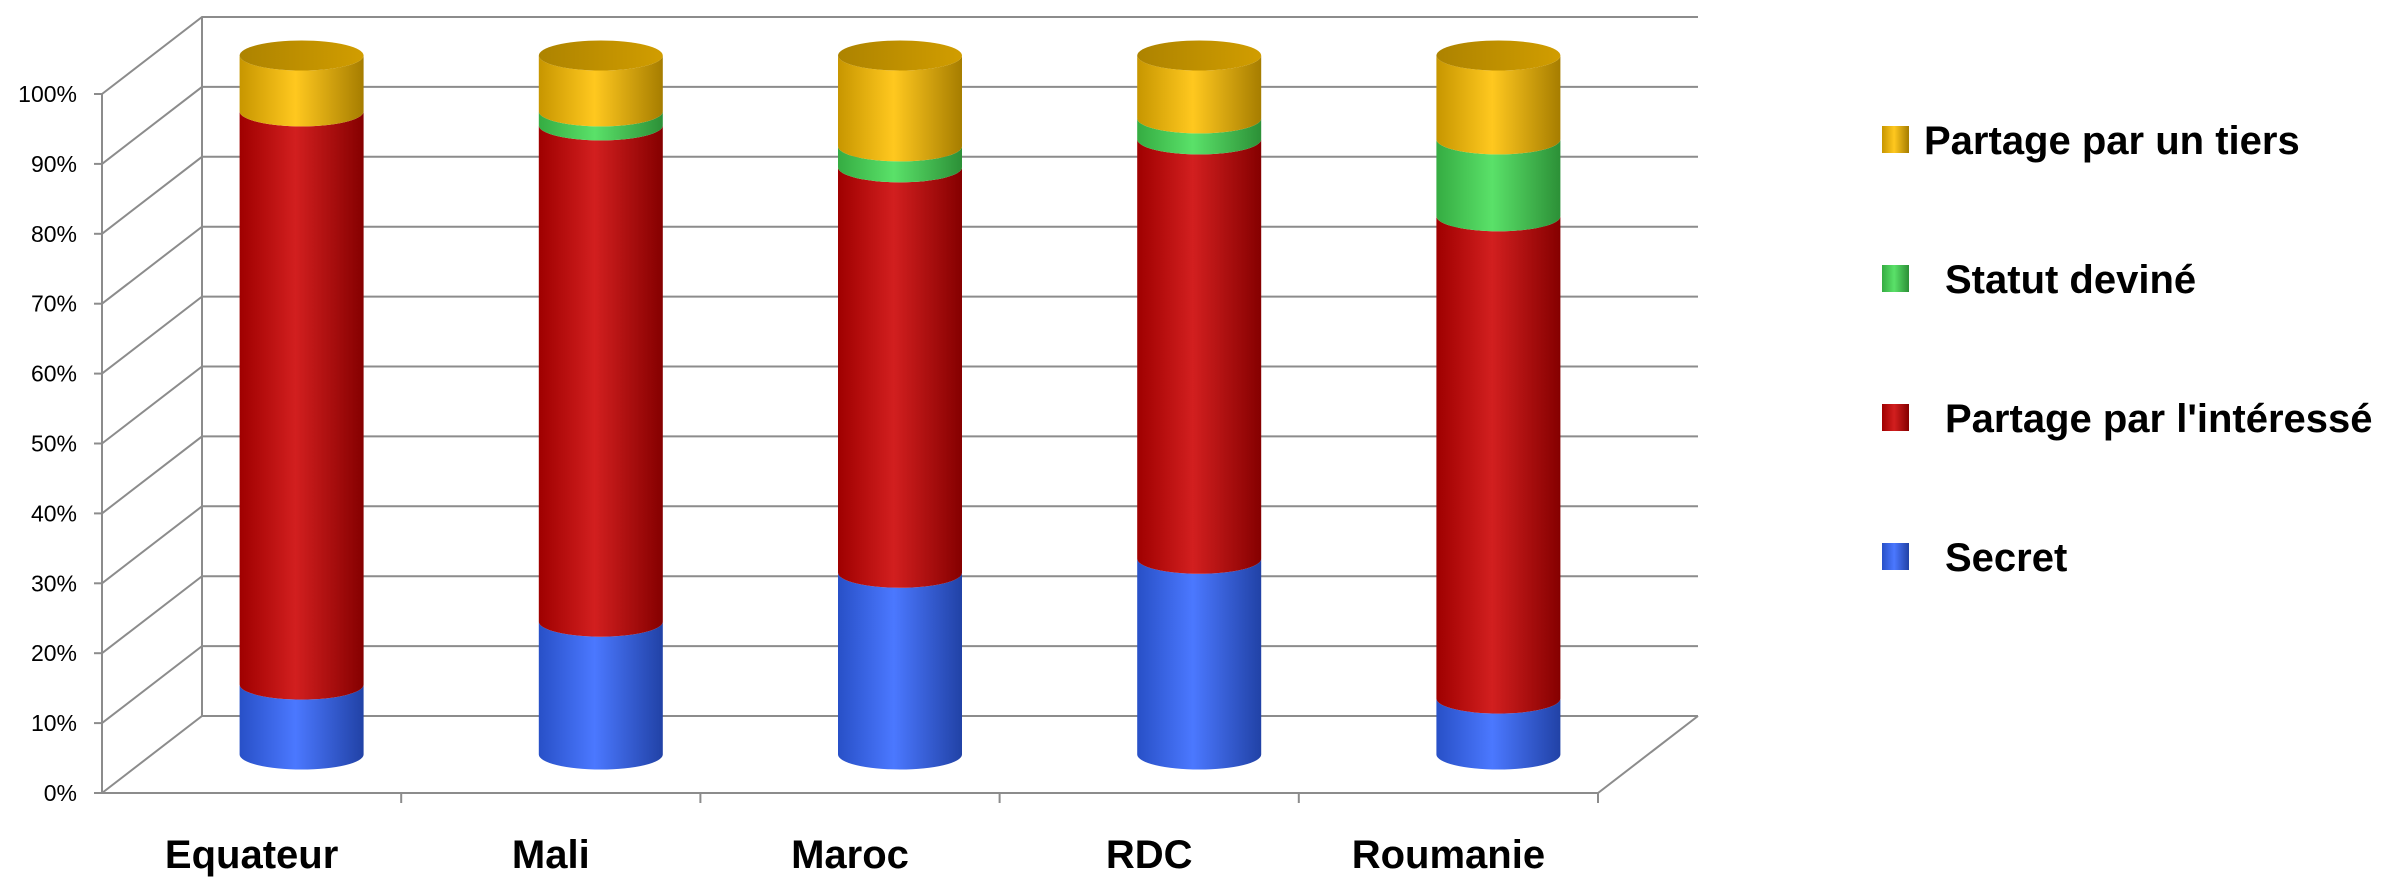 The height and width of the screenshot is (882, 2397). Describe the element at coordinates (1448, 855) in the screenshot. I see `category-label-roumanie: Roumanie` at that location.